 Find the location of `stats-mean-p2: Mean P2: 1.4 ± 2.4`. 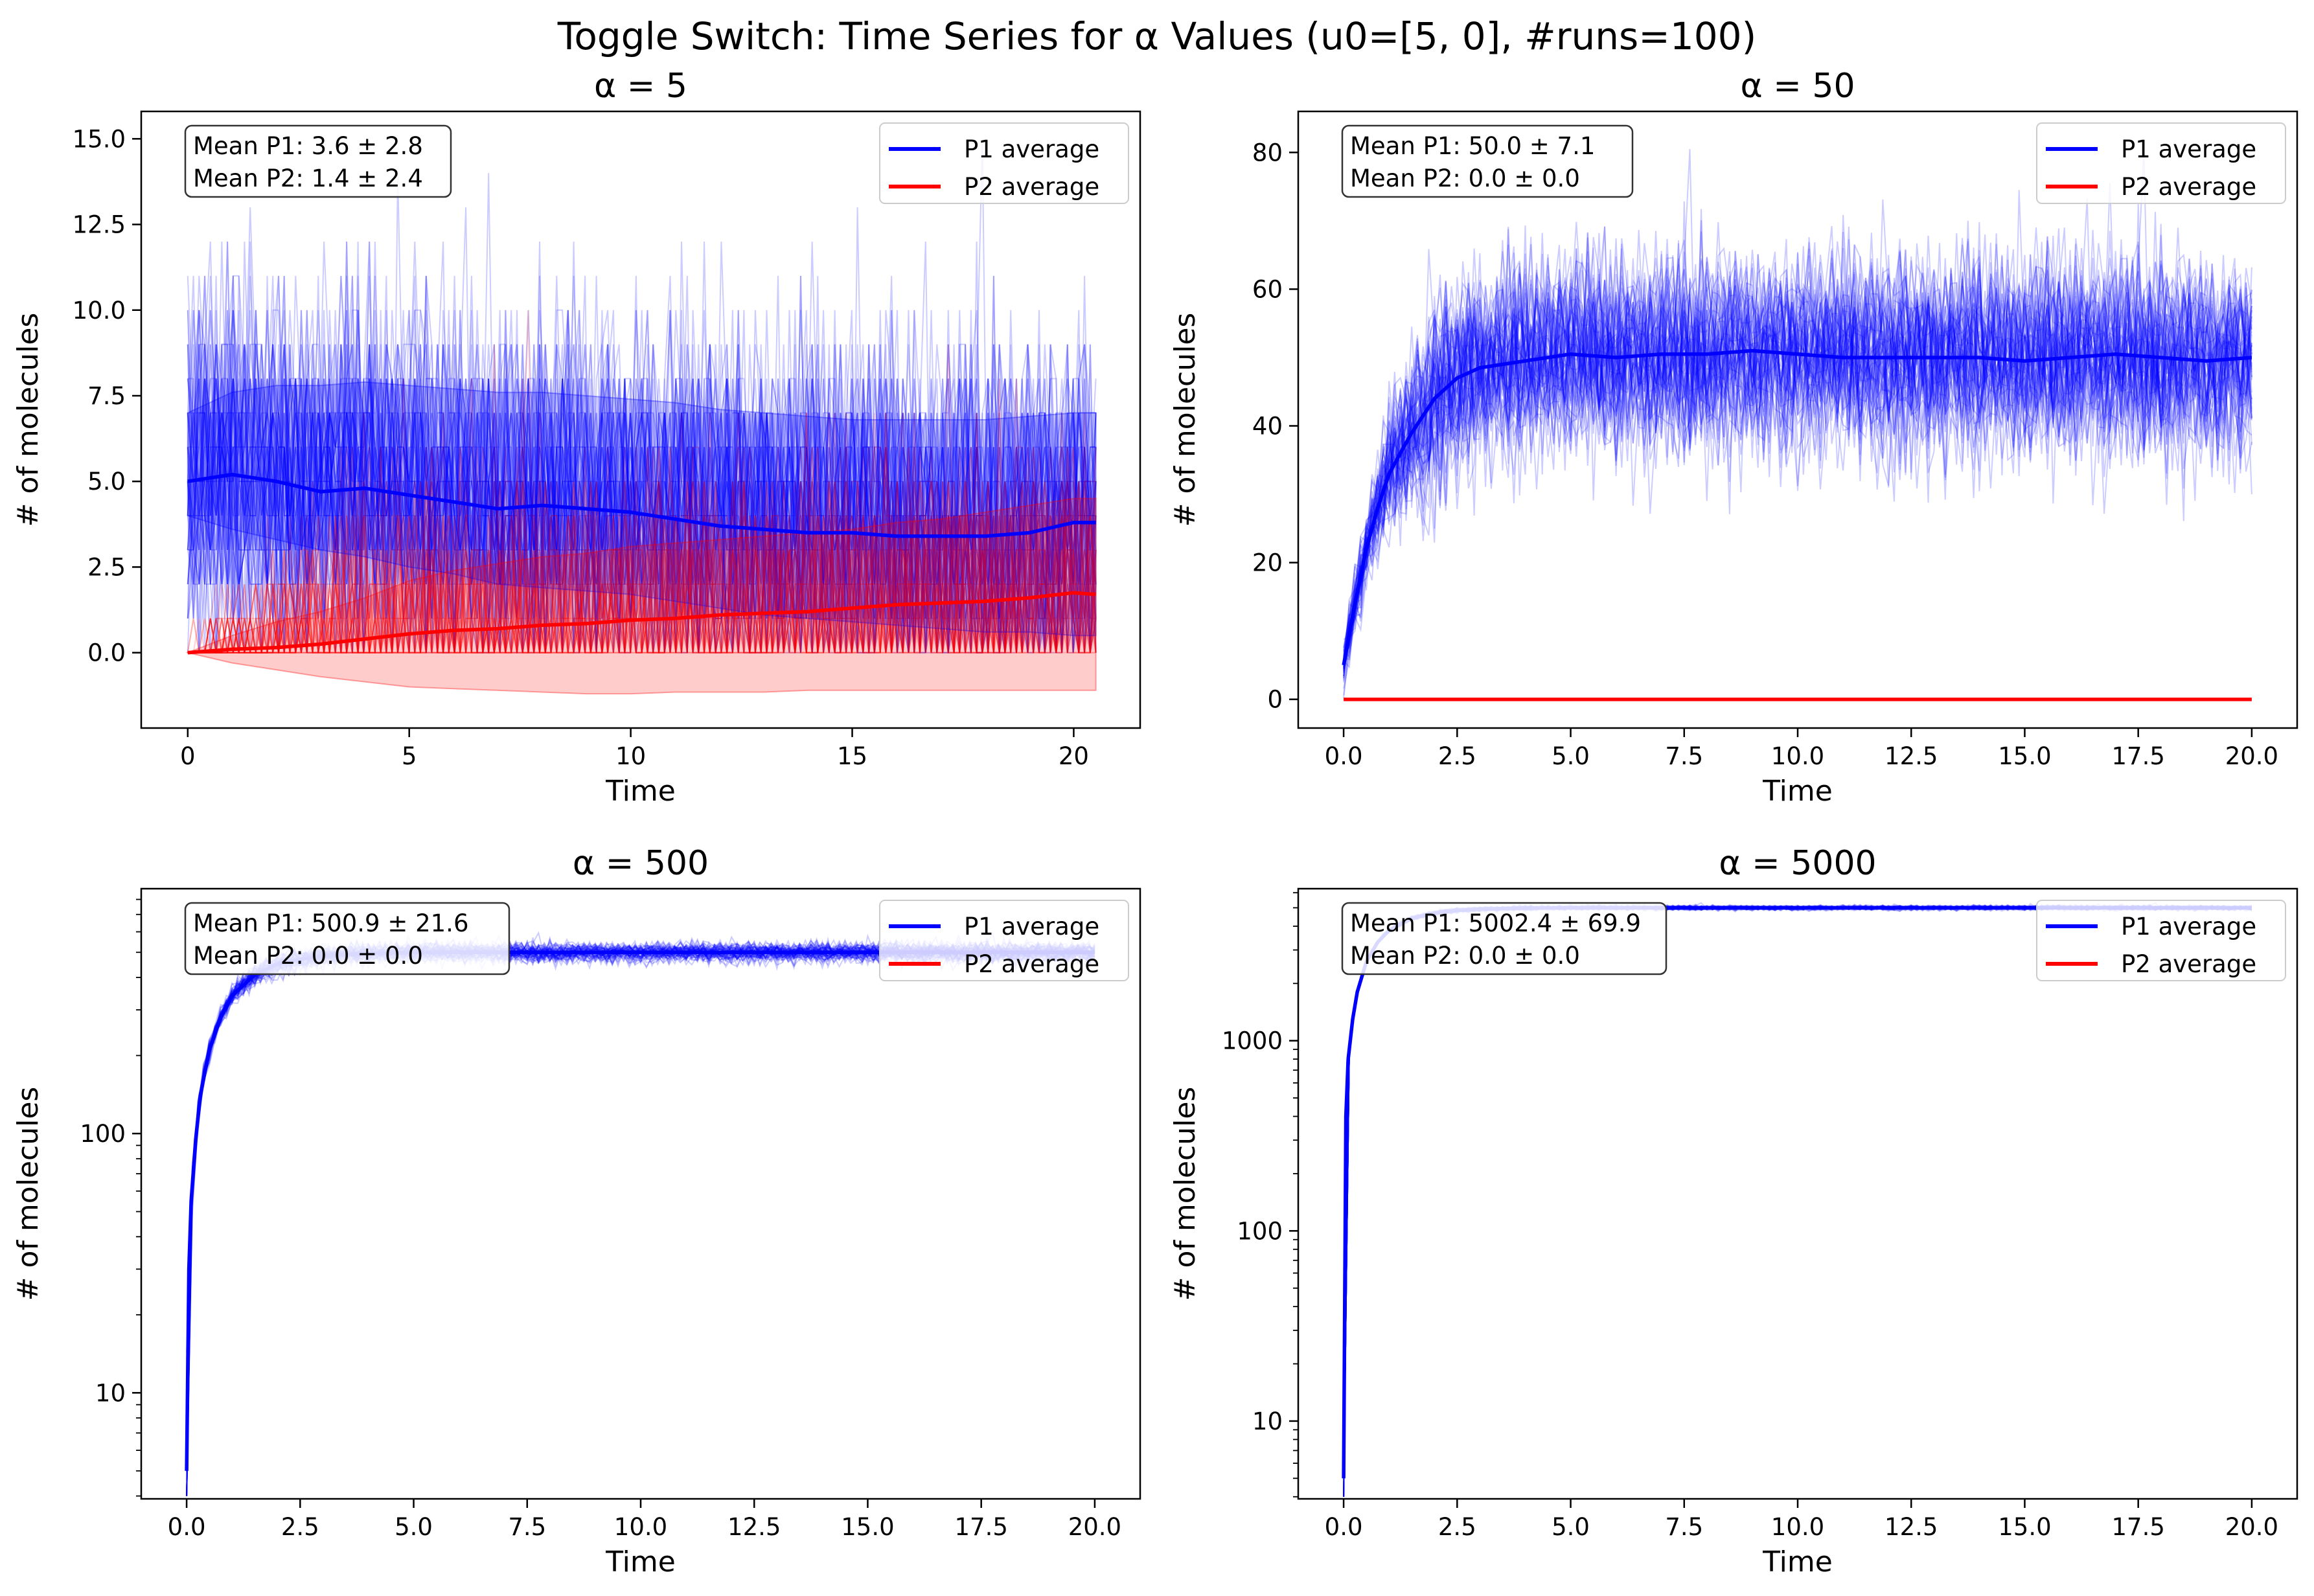

stats-mean-p2: Mean P2: 1.4 ± 2.4 is located at coordinates (308, 178).